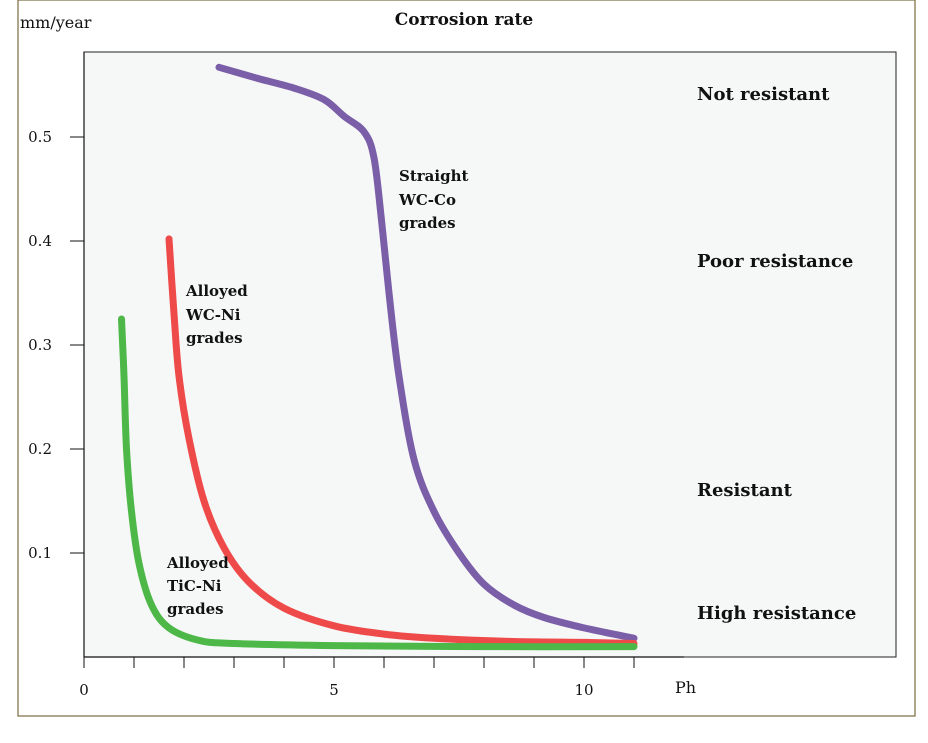 The height and width of the screenshot is (743, 928). What do you see at coordinates (40, 553) in the screenshot?
I see `y-tick-label-0.1: 0.1` at bounding box center [40, 553].